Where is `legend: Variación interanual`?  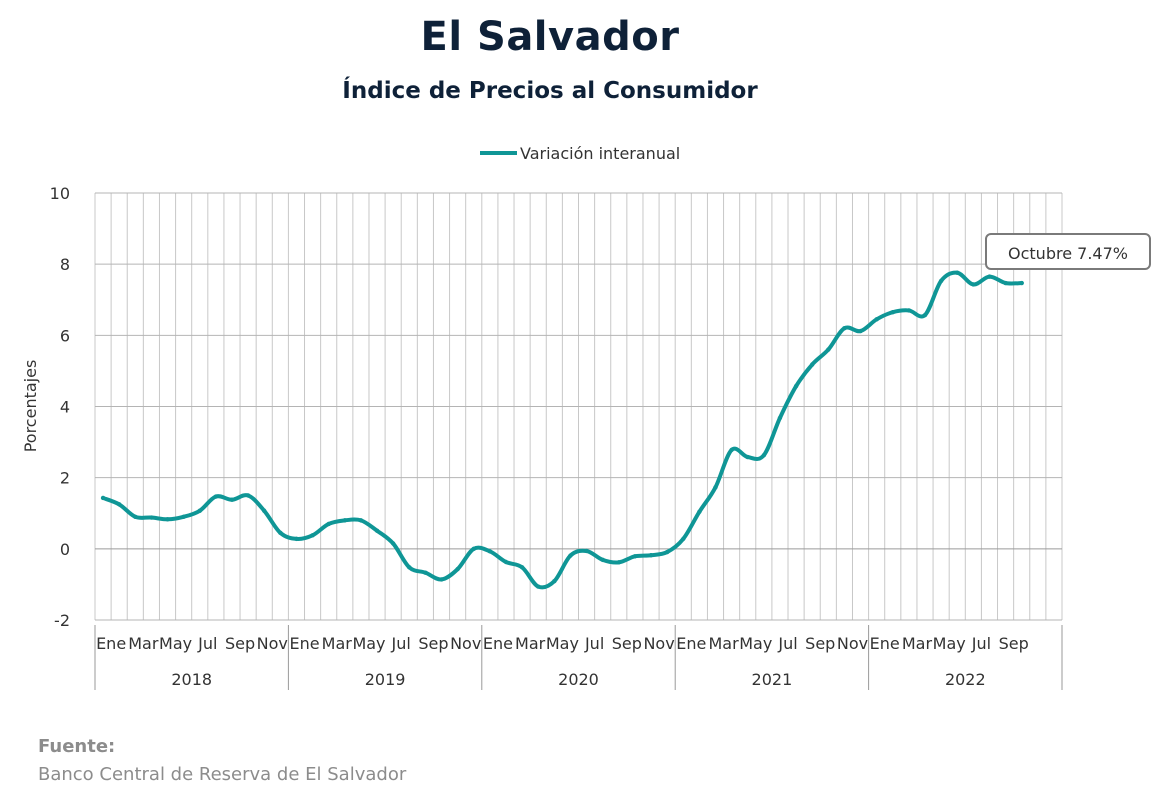
legend: Variación interanual is located at coordinates (580, 153).